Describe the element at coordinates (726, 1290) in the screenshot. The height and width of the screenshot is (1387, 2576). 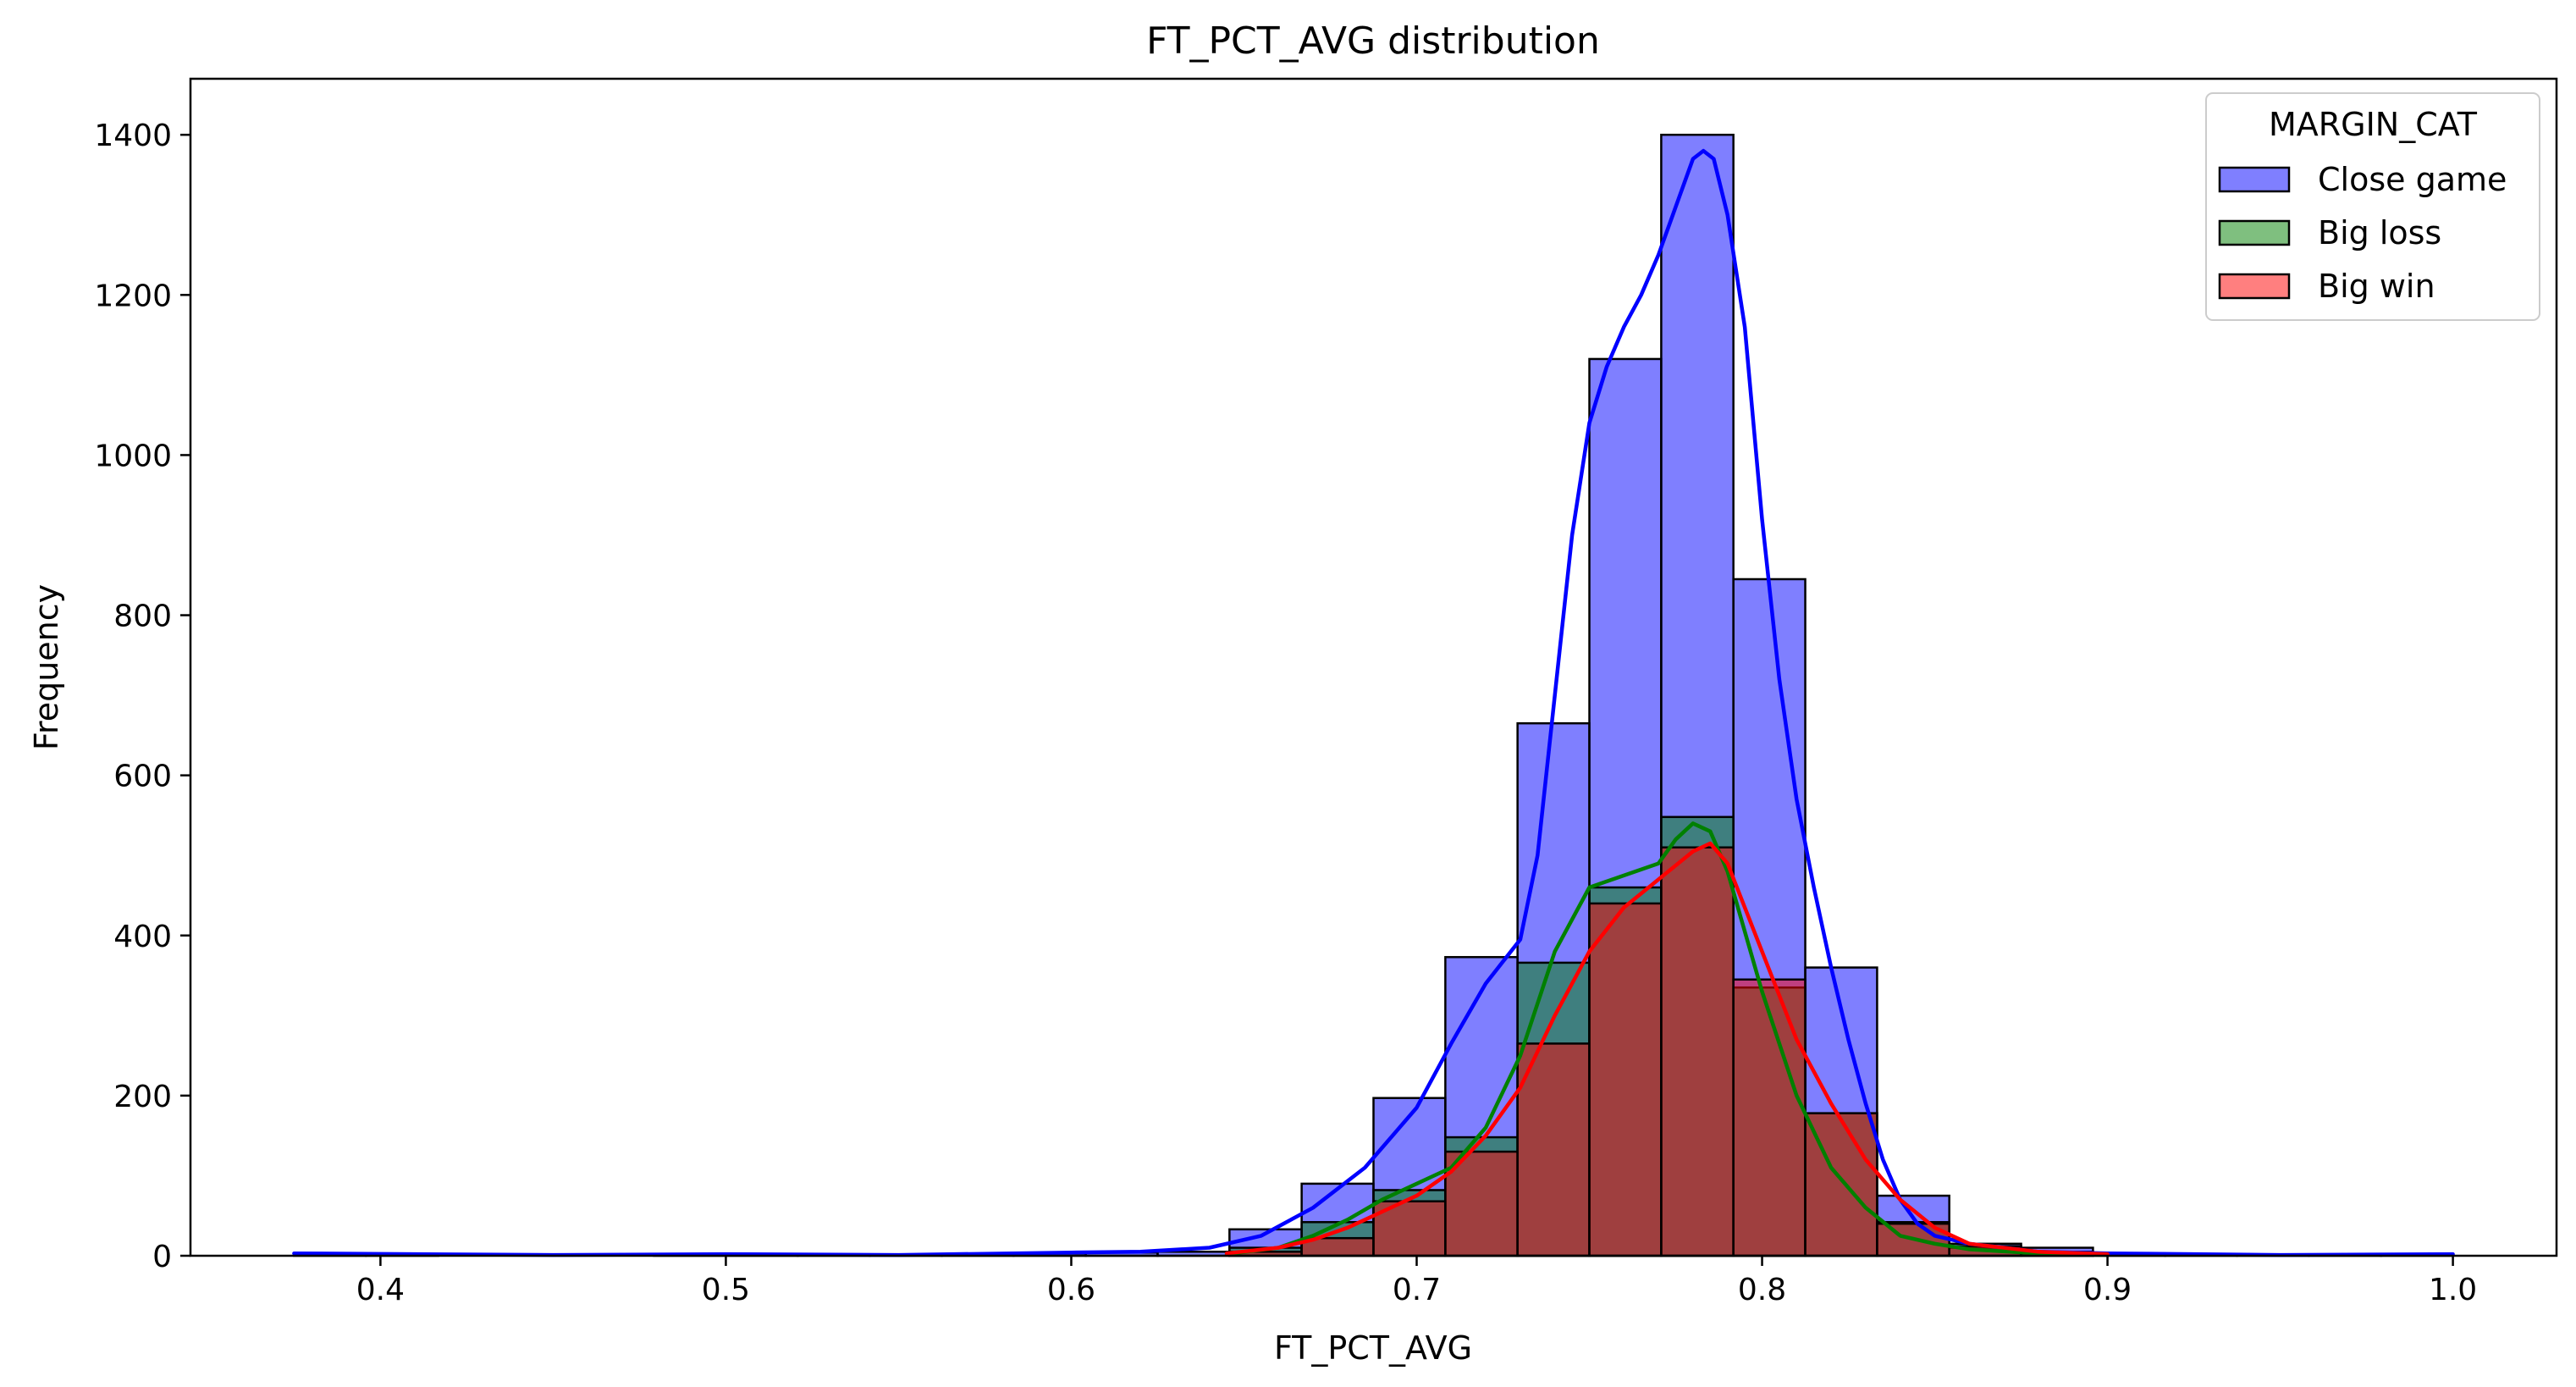
I see `x-tick-label: 0.5` at that location.